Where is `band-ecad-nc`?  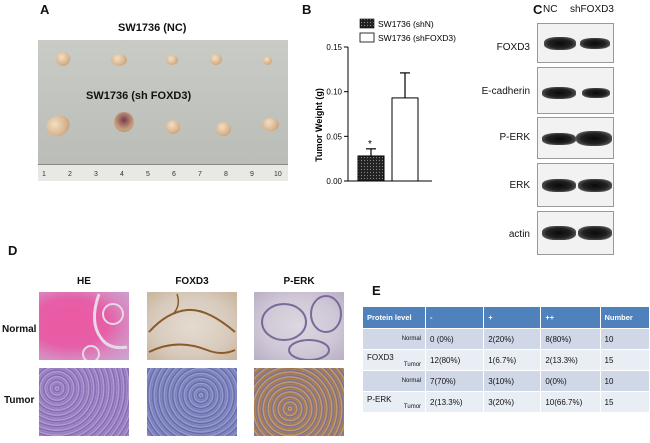
band-ecad-nc is located at coordinates (559, 93).